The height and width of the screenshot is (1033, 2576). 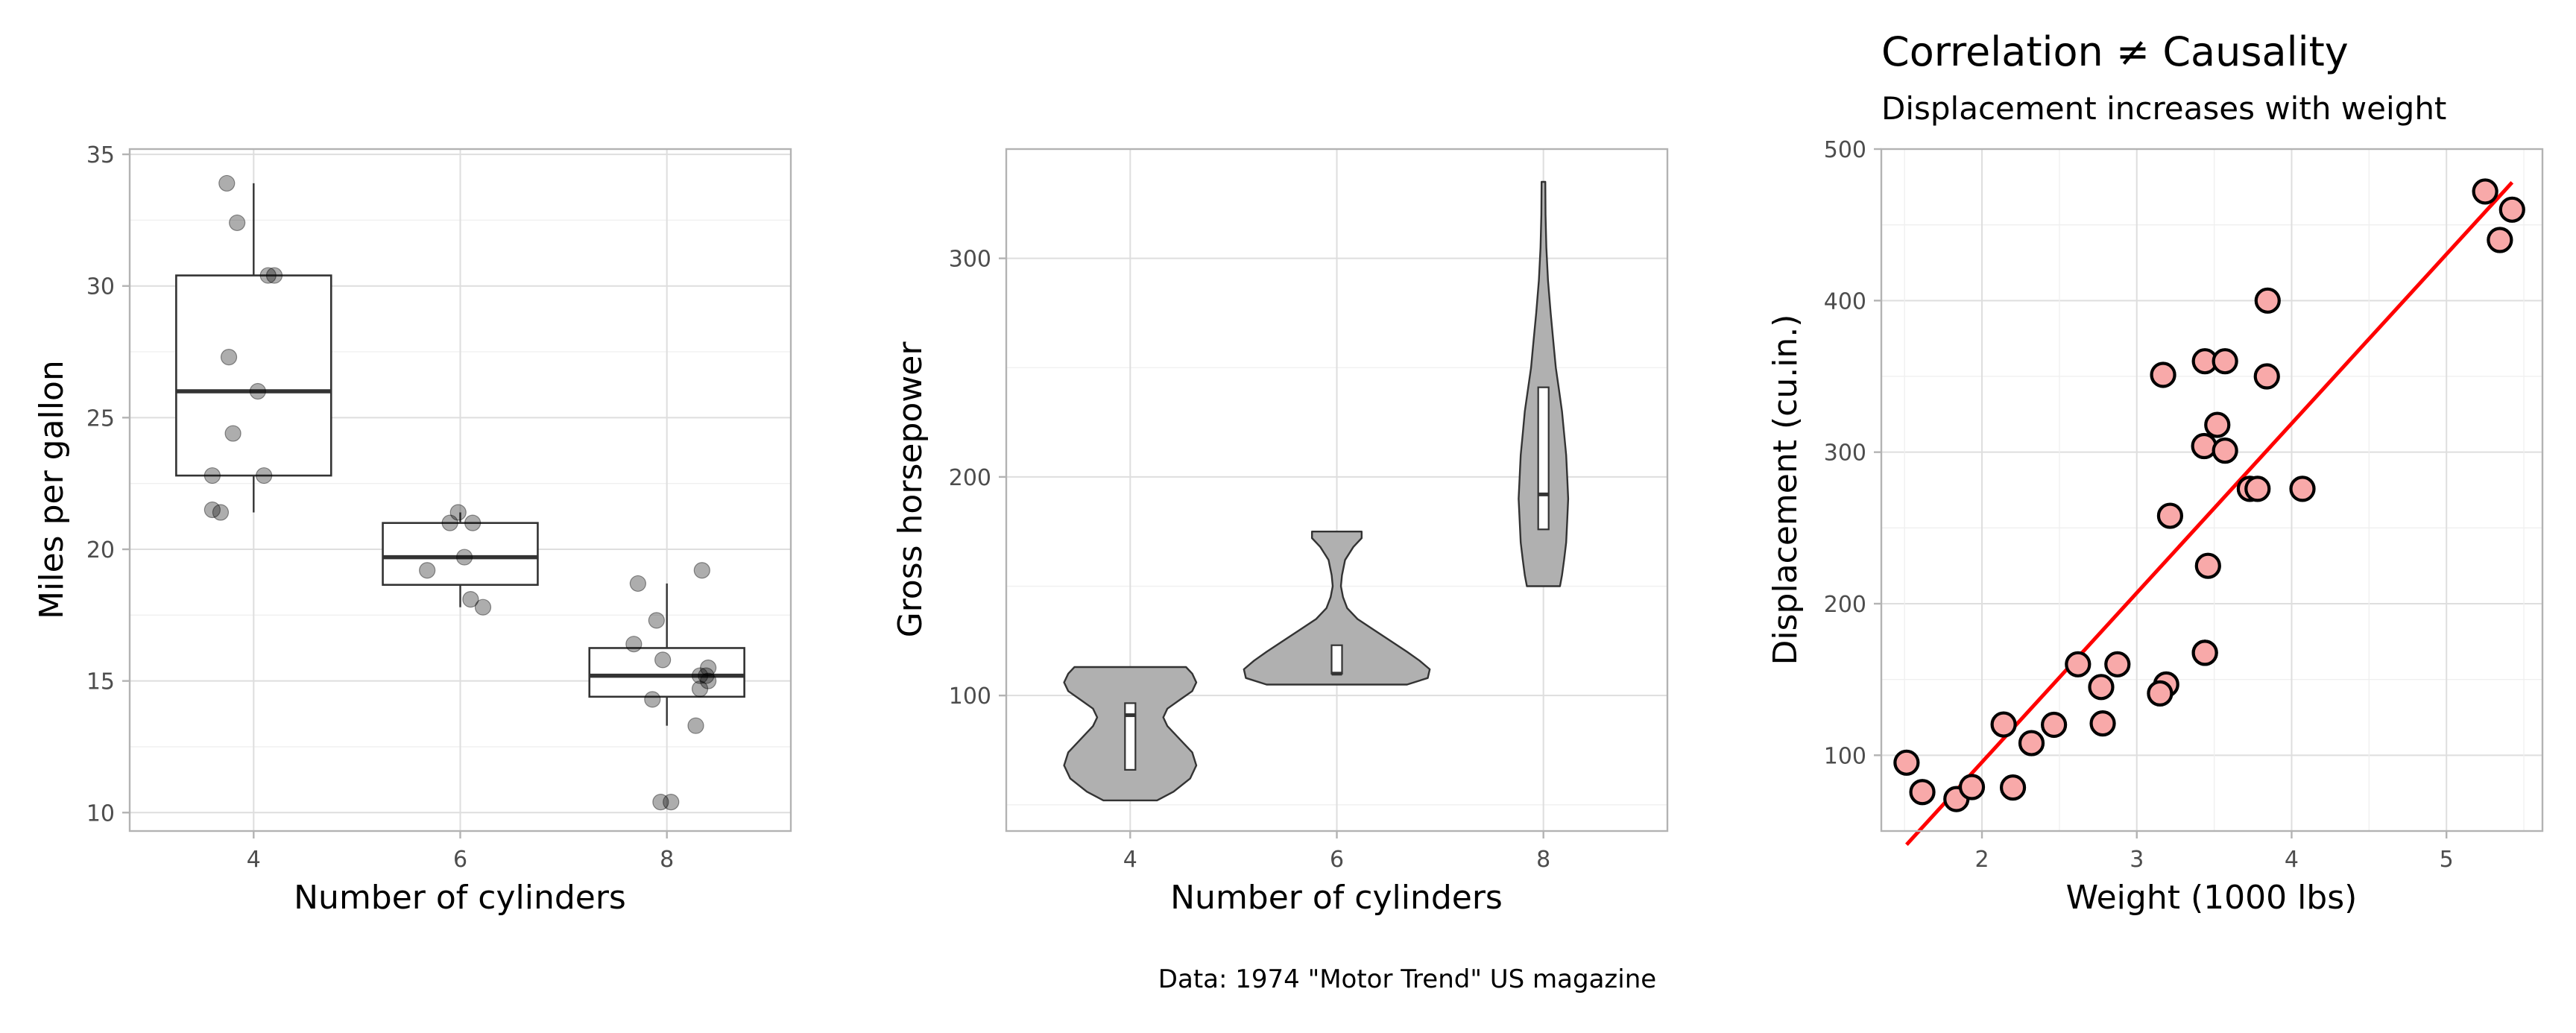 What do you see at coordinates (254, 860) in the screenshot?
I see `x-tick-label: 4` at bounding box center [254, 860].